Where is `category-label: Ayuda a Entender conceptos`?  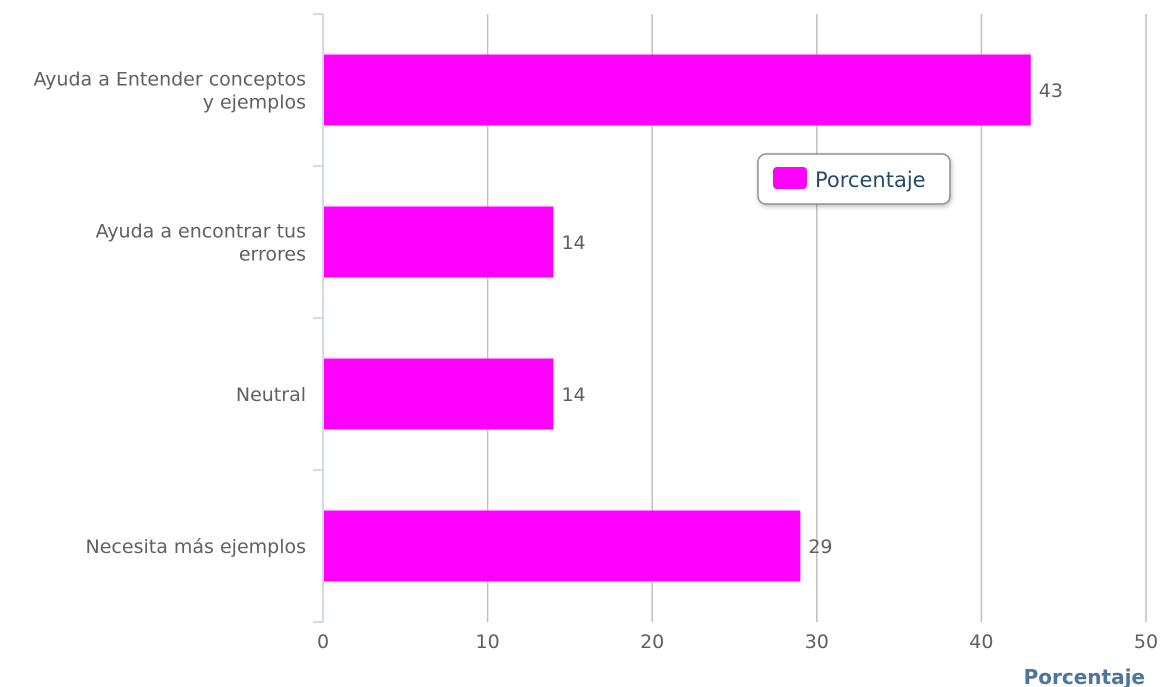 category-label: Ayuda a Entender conceptos is located at coordinates (169, 80).